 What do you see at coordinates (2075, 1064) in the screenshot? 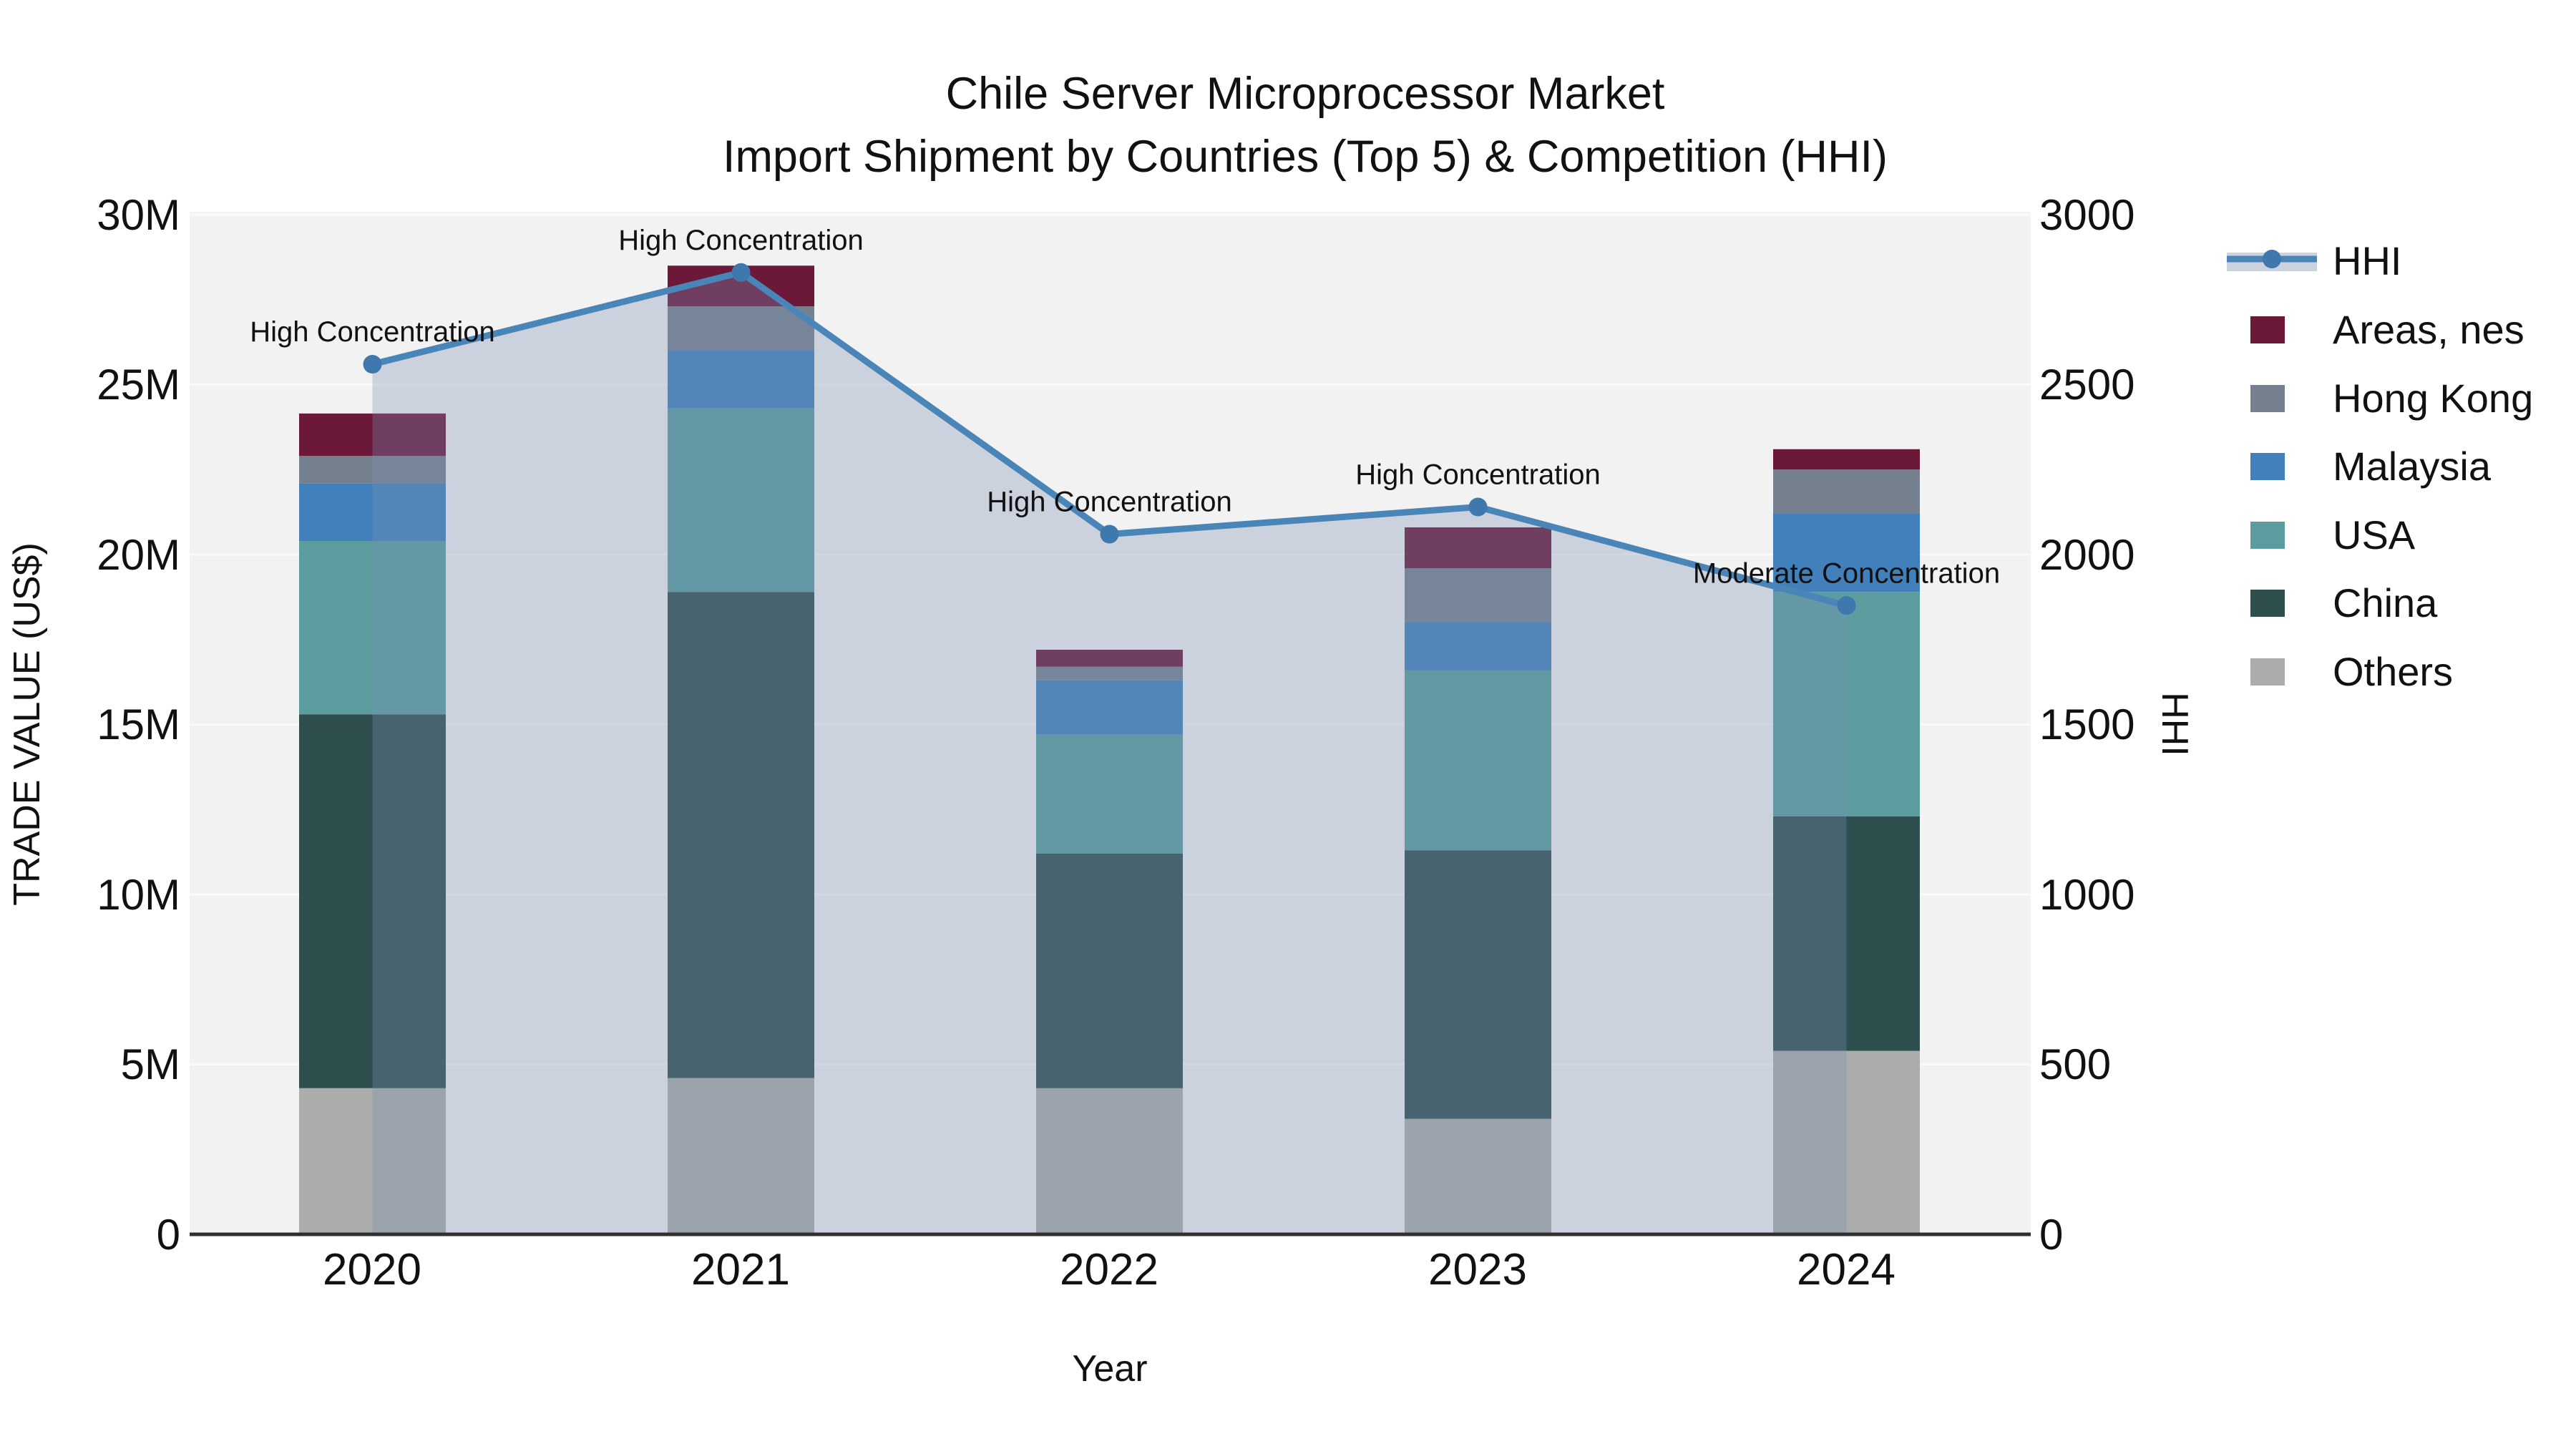
I see `y-right-tick: 500` at bounding box center [2075, 1064].